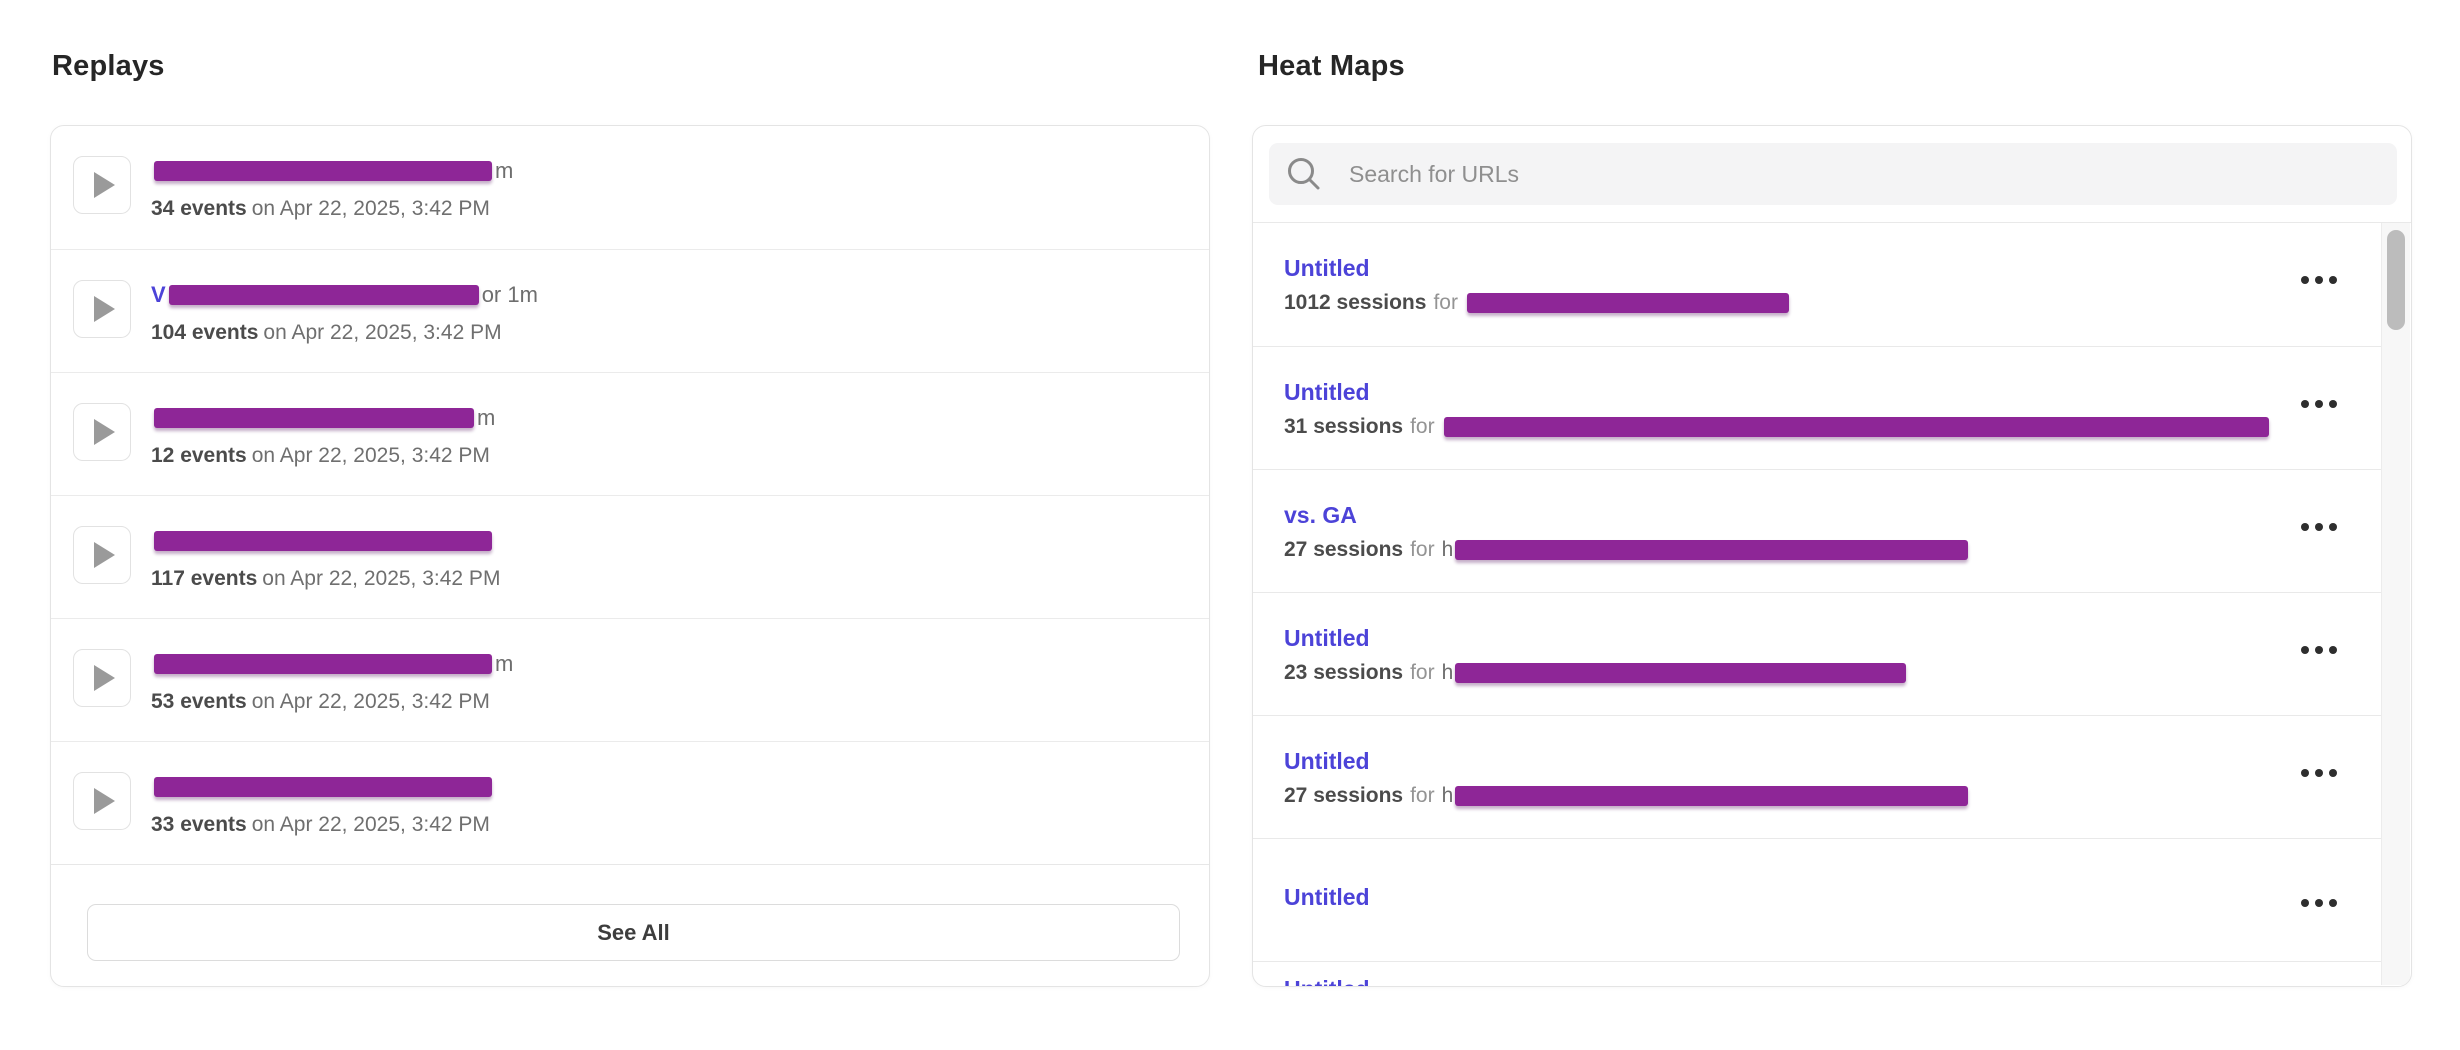 Image resolution: width=2460 pixels, height=1050 pixels. What do you see at coordinates (509, 294) in the screenshot?
I see `replay-duration-fragment: or 1m` at bounding box center [509, 294].